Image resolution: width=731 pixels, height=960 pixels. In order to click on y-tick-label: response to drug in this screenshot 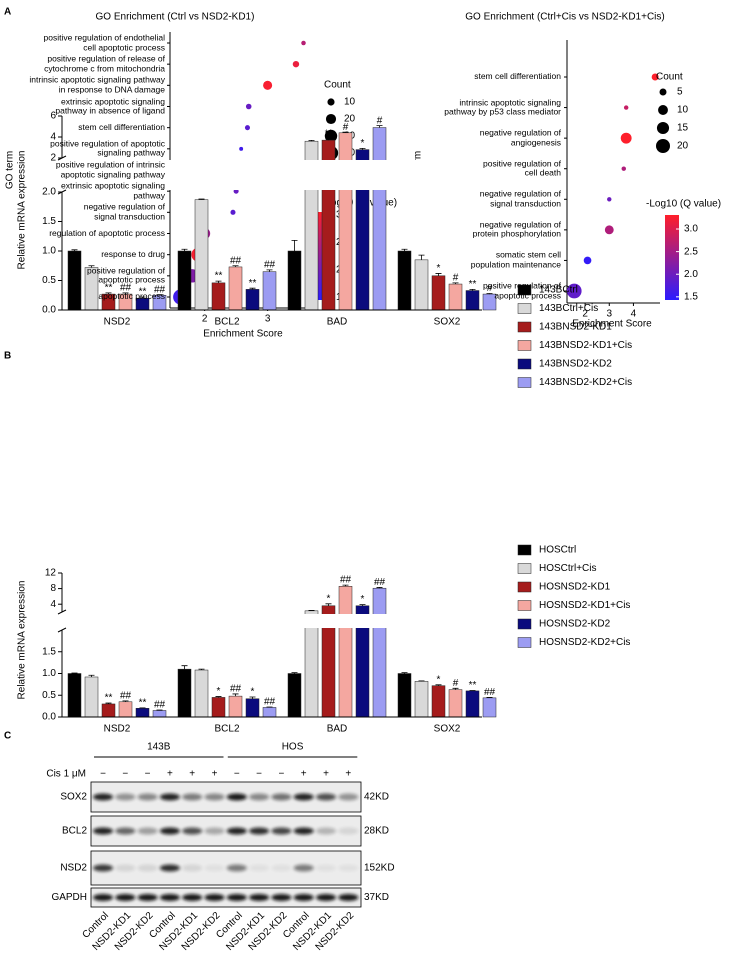, I will do `click(133, 253)`.